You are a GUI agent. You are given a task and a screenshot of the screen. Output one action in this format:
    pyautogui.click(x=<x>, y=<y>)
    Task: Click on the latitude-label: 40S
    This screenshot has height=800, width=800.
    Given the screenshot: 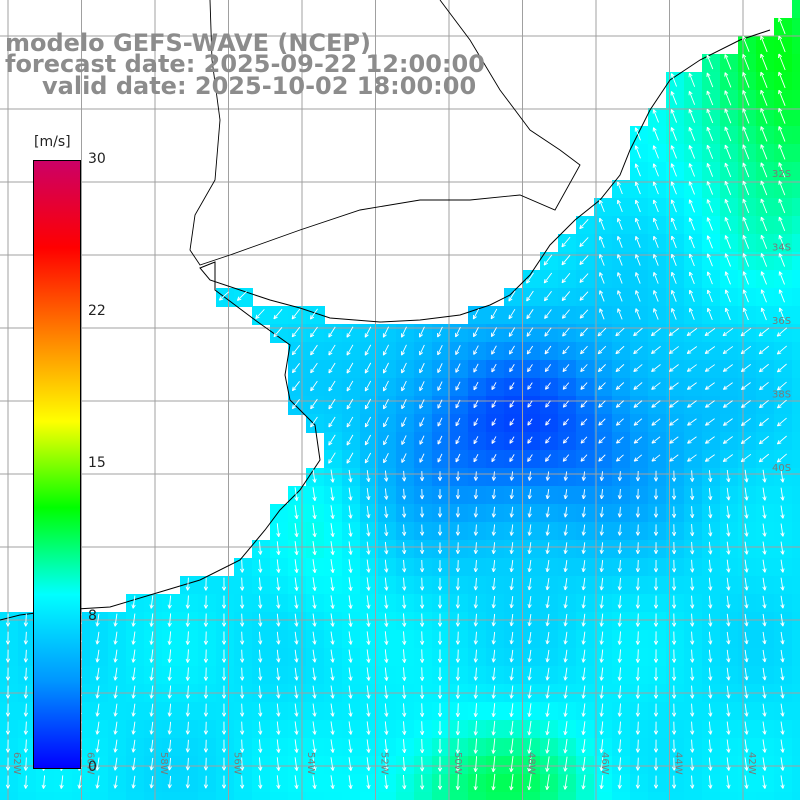 What is the action you would take?
    pyautogui.click(x=781, y=468)
    